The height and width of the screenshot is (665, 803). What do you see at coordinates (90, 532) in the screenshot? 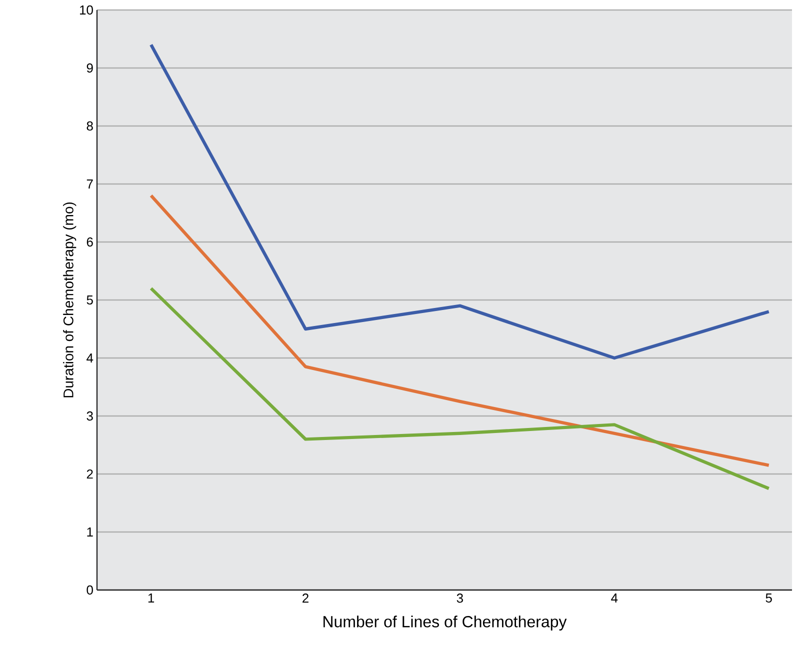
I see `y-tick-label: 1` at bounding box center [90, 532].